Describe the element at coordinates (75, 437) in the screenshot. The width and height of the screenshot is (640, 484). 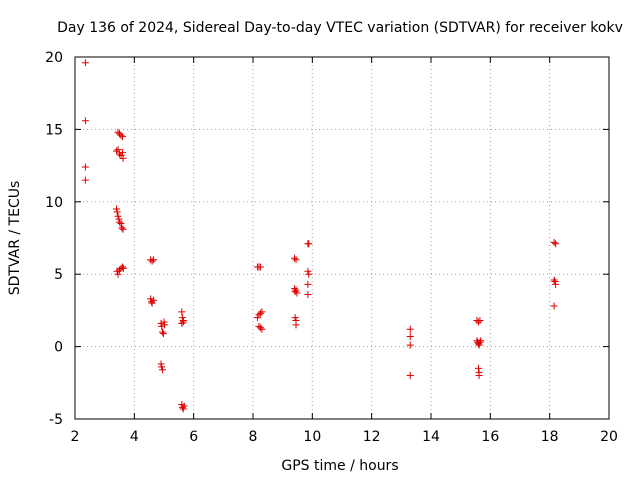
I see `x-tick-label: 2` at that location.